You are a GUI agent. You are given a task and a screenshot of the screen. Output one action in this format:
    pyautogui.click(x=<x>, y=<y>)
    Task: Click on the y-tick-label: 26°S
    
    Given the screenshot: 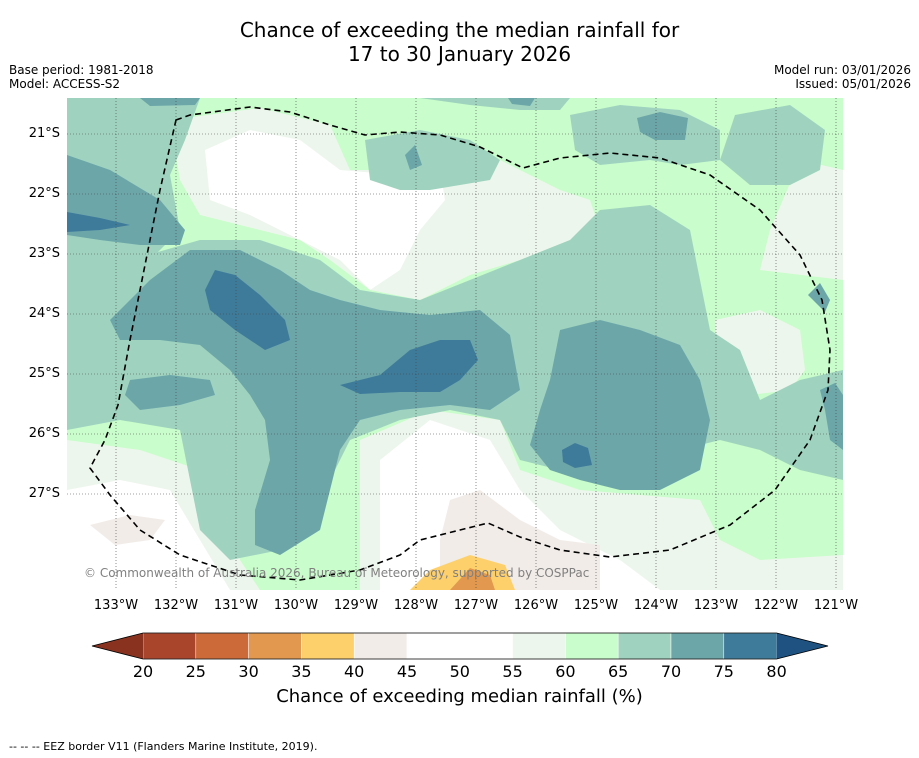 What is the action you would take?
    pyautogui.click(x=44, y=433)
    